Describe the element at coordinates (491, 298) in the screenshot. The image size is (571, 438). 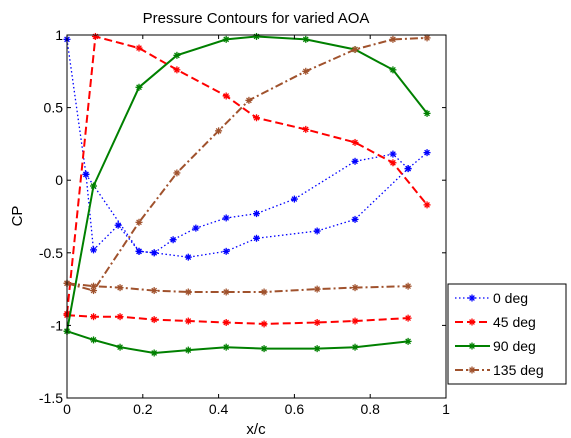
I see `legend-item-0-deg: 0 deg` at that location.